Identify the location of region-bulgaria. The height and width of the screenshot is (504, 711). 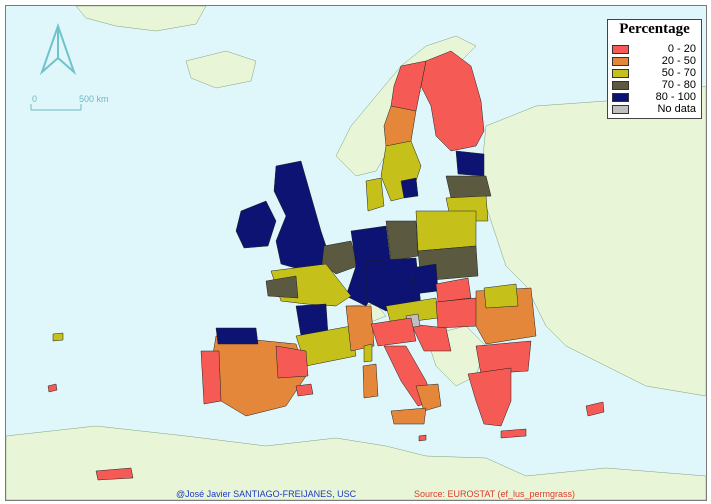
(503, 357).